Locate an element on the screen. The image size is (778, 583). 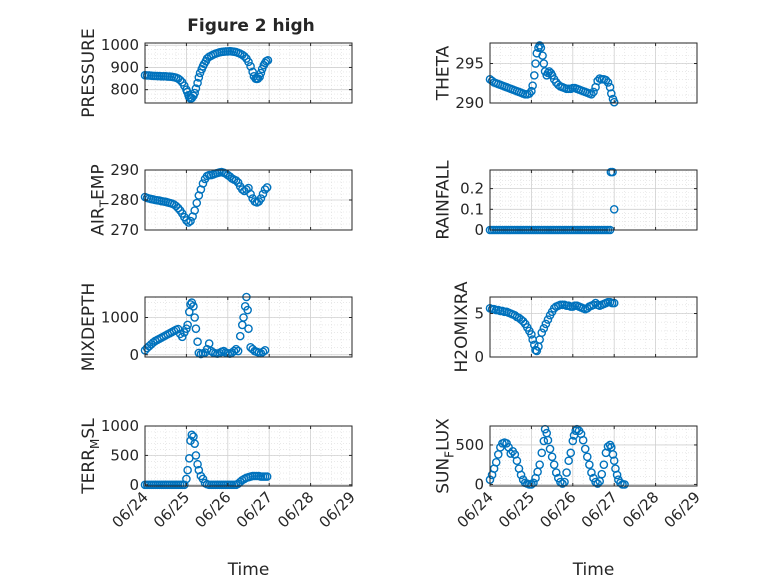
x-tick-label: 06/25 is located at coordinates (516, 509).